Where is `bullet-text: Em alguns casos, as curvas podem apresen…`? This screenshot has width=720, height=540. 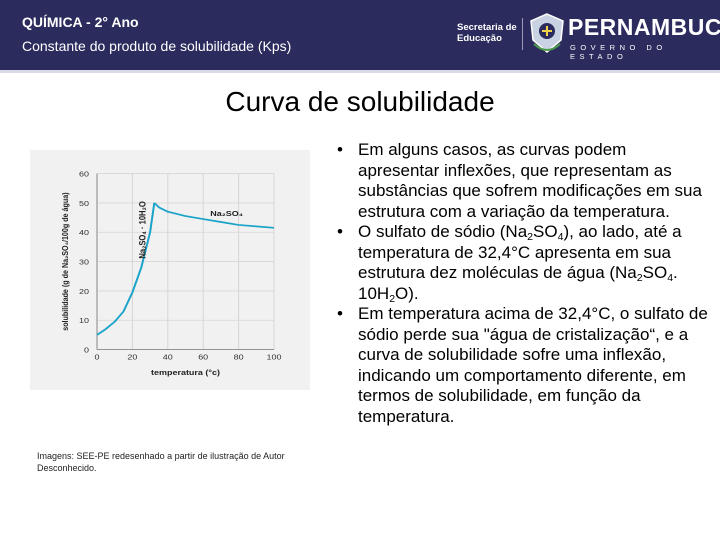
bullet-text: Em alguns casos, as curvas podem apresen… is located at coordinates (530, 180).